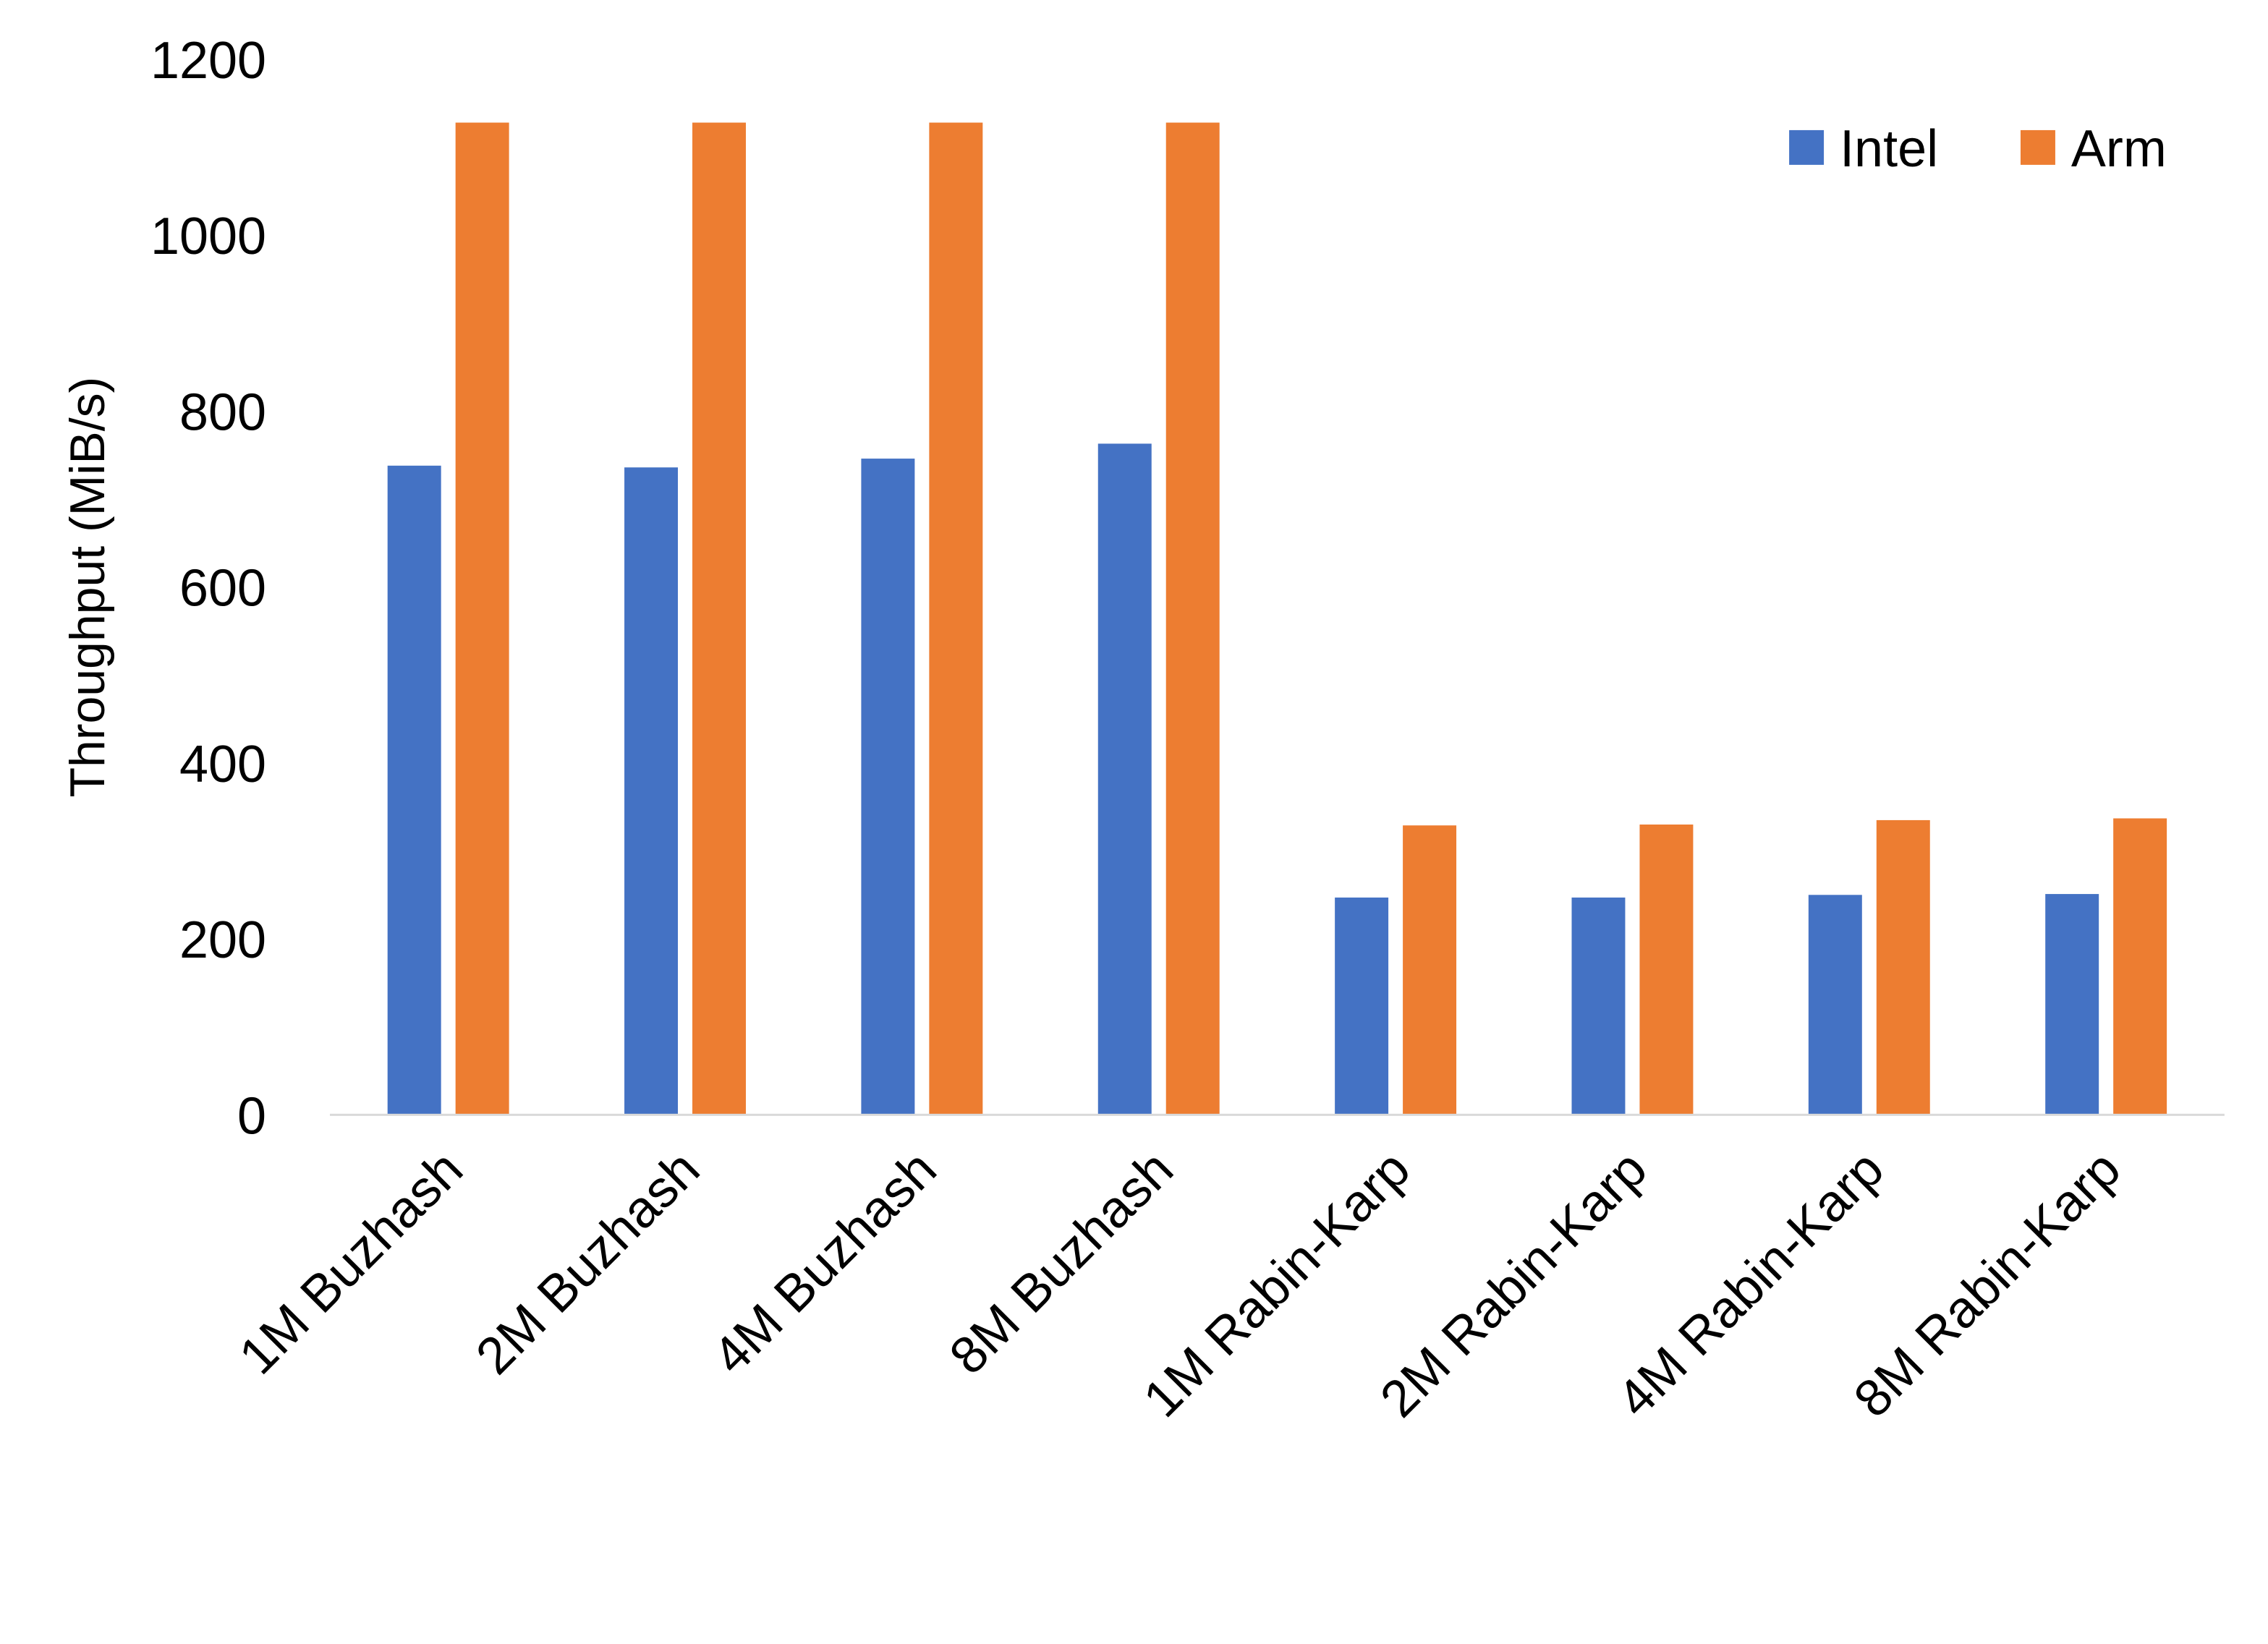  Describe the element at coordinates (1978, 149) in the screenshot. I see `legend: Intel Arm` at that location.